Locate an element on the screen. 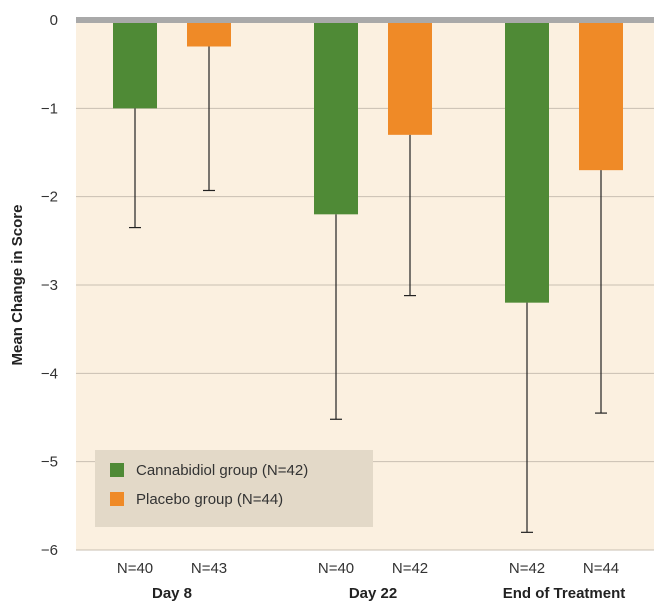 This screenshot has height=605, width=654. y-tick-label: −5 is located at coordinates (49, 462).